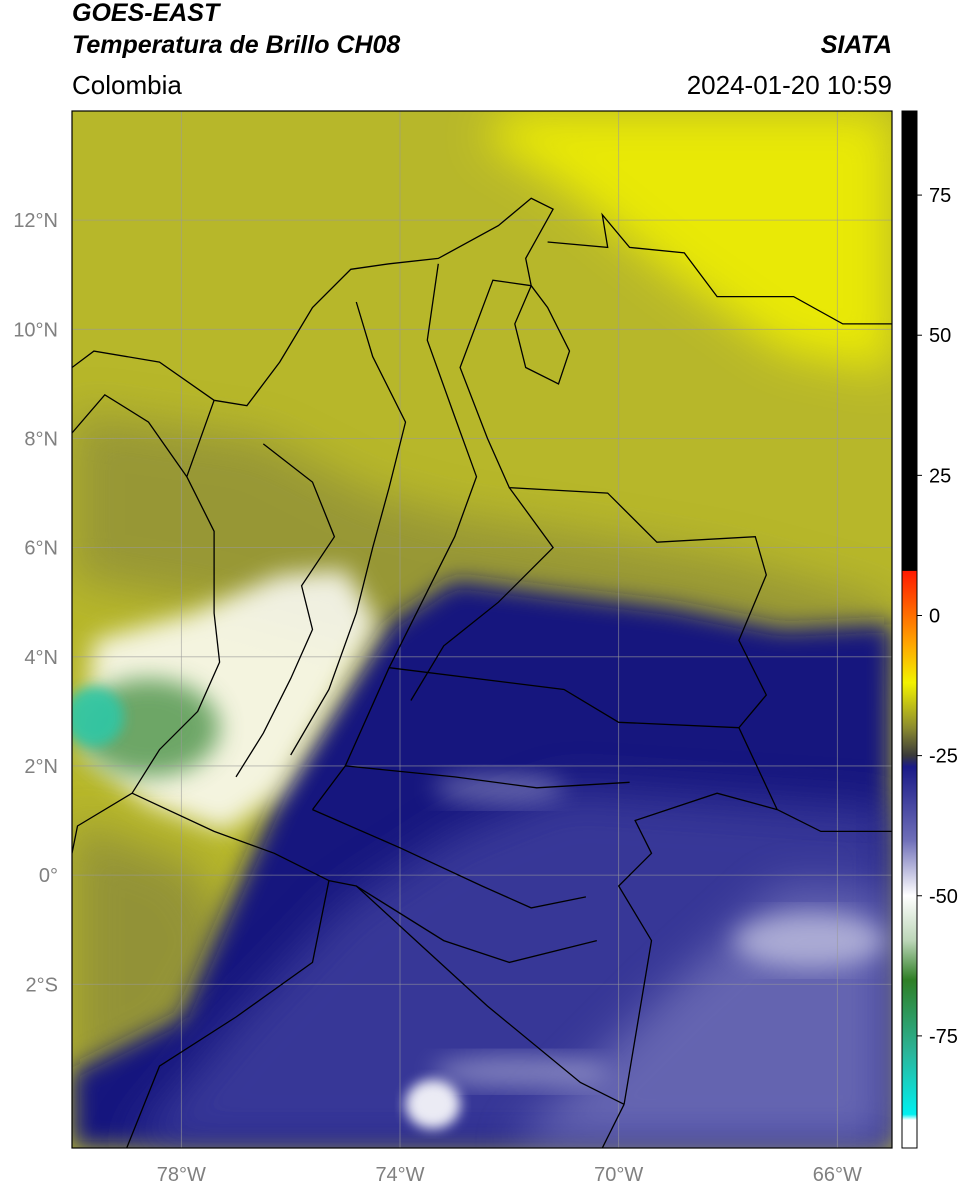  I want to click on convective-cell-southeast, so click(433, 1104).